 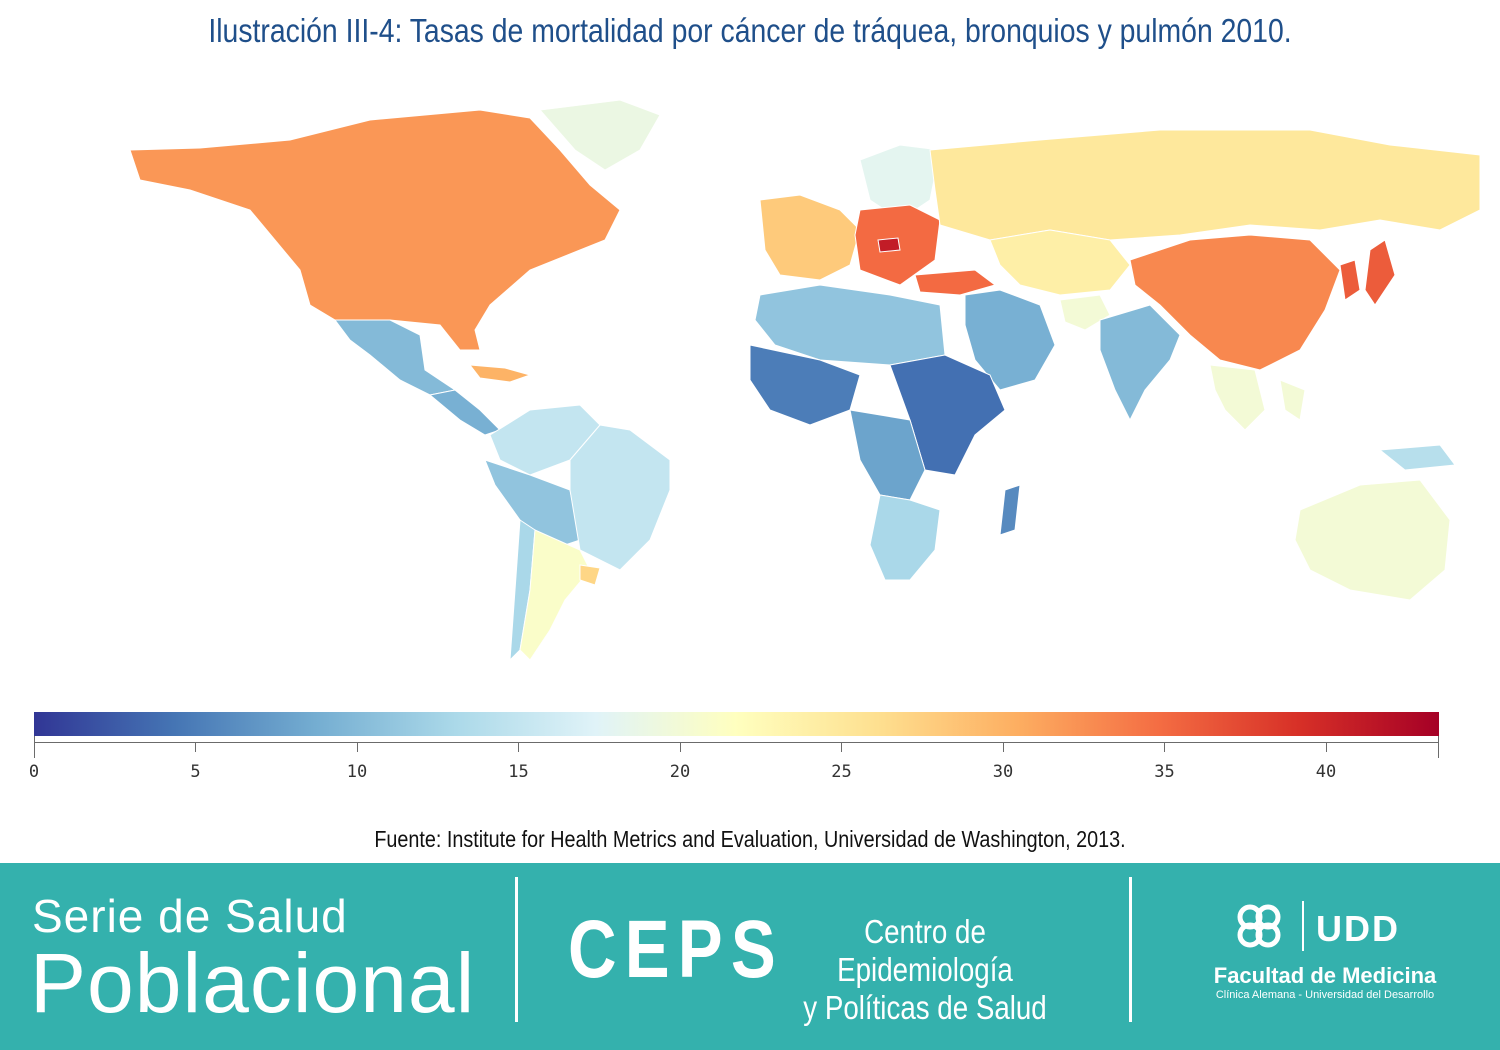 What do you see at coordinates (1438, 747) in the screenshot?
I see `tick-end-right` at bounding box center [1438, 747].